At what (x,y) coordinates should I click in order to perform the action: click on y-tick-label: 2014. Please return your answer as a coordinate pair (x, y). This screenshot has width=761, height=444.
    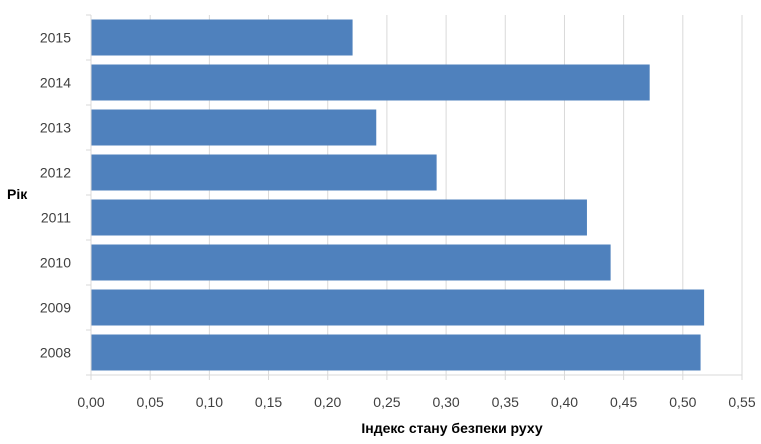
    Looking at the image, I should click on (55, 83).